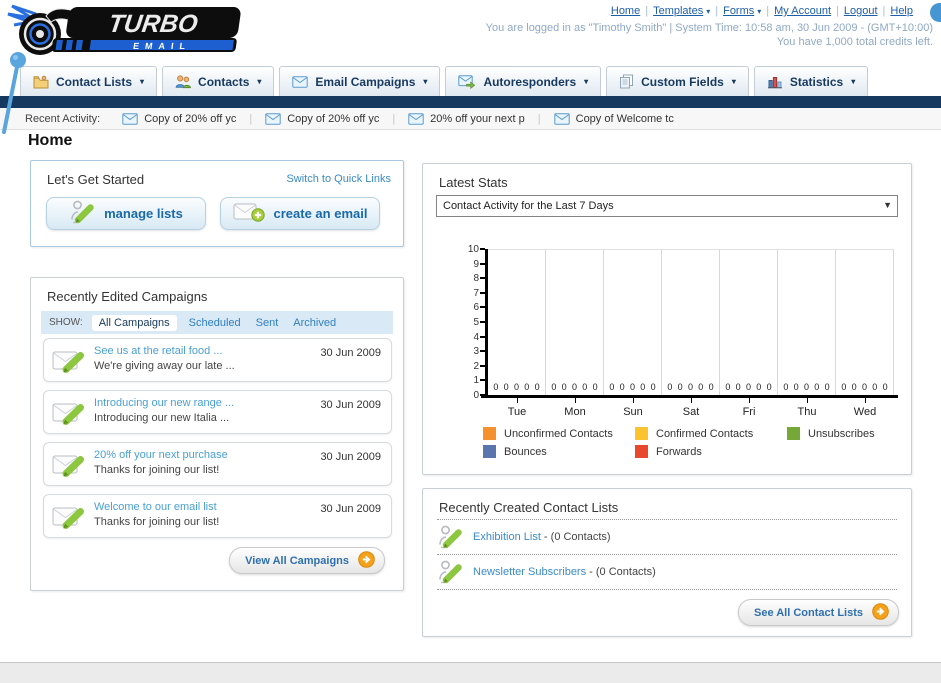 This screenshot has height=683, width=941. I want to click on nav-link-home: Home, so click(625, 11).